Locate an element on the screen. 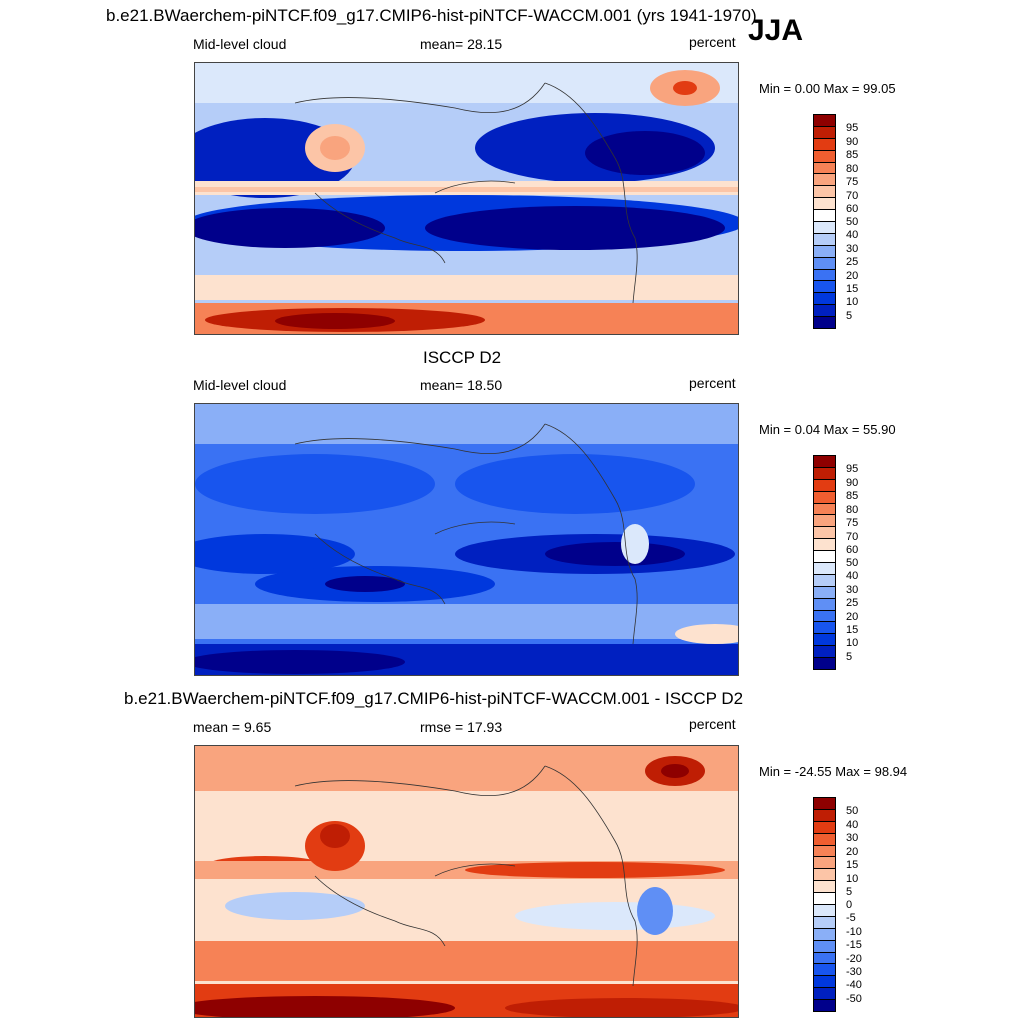  panel2-map is located at coordinates (466, 539).